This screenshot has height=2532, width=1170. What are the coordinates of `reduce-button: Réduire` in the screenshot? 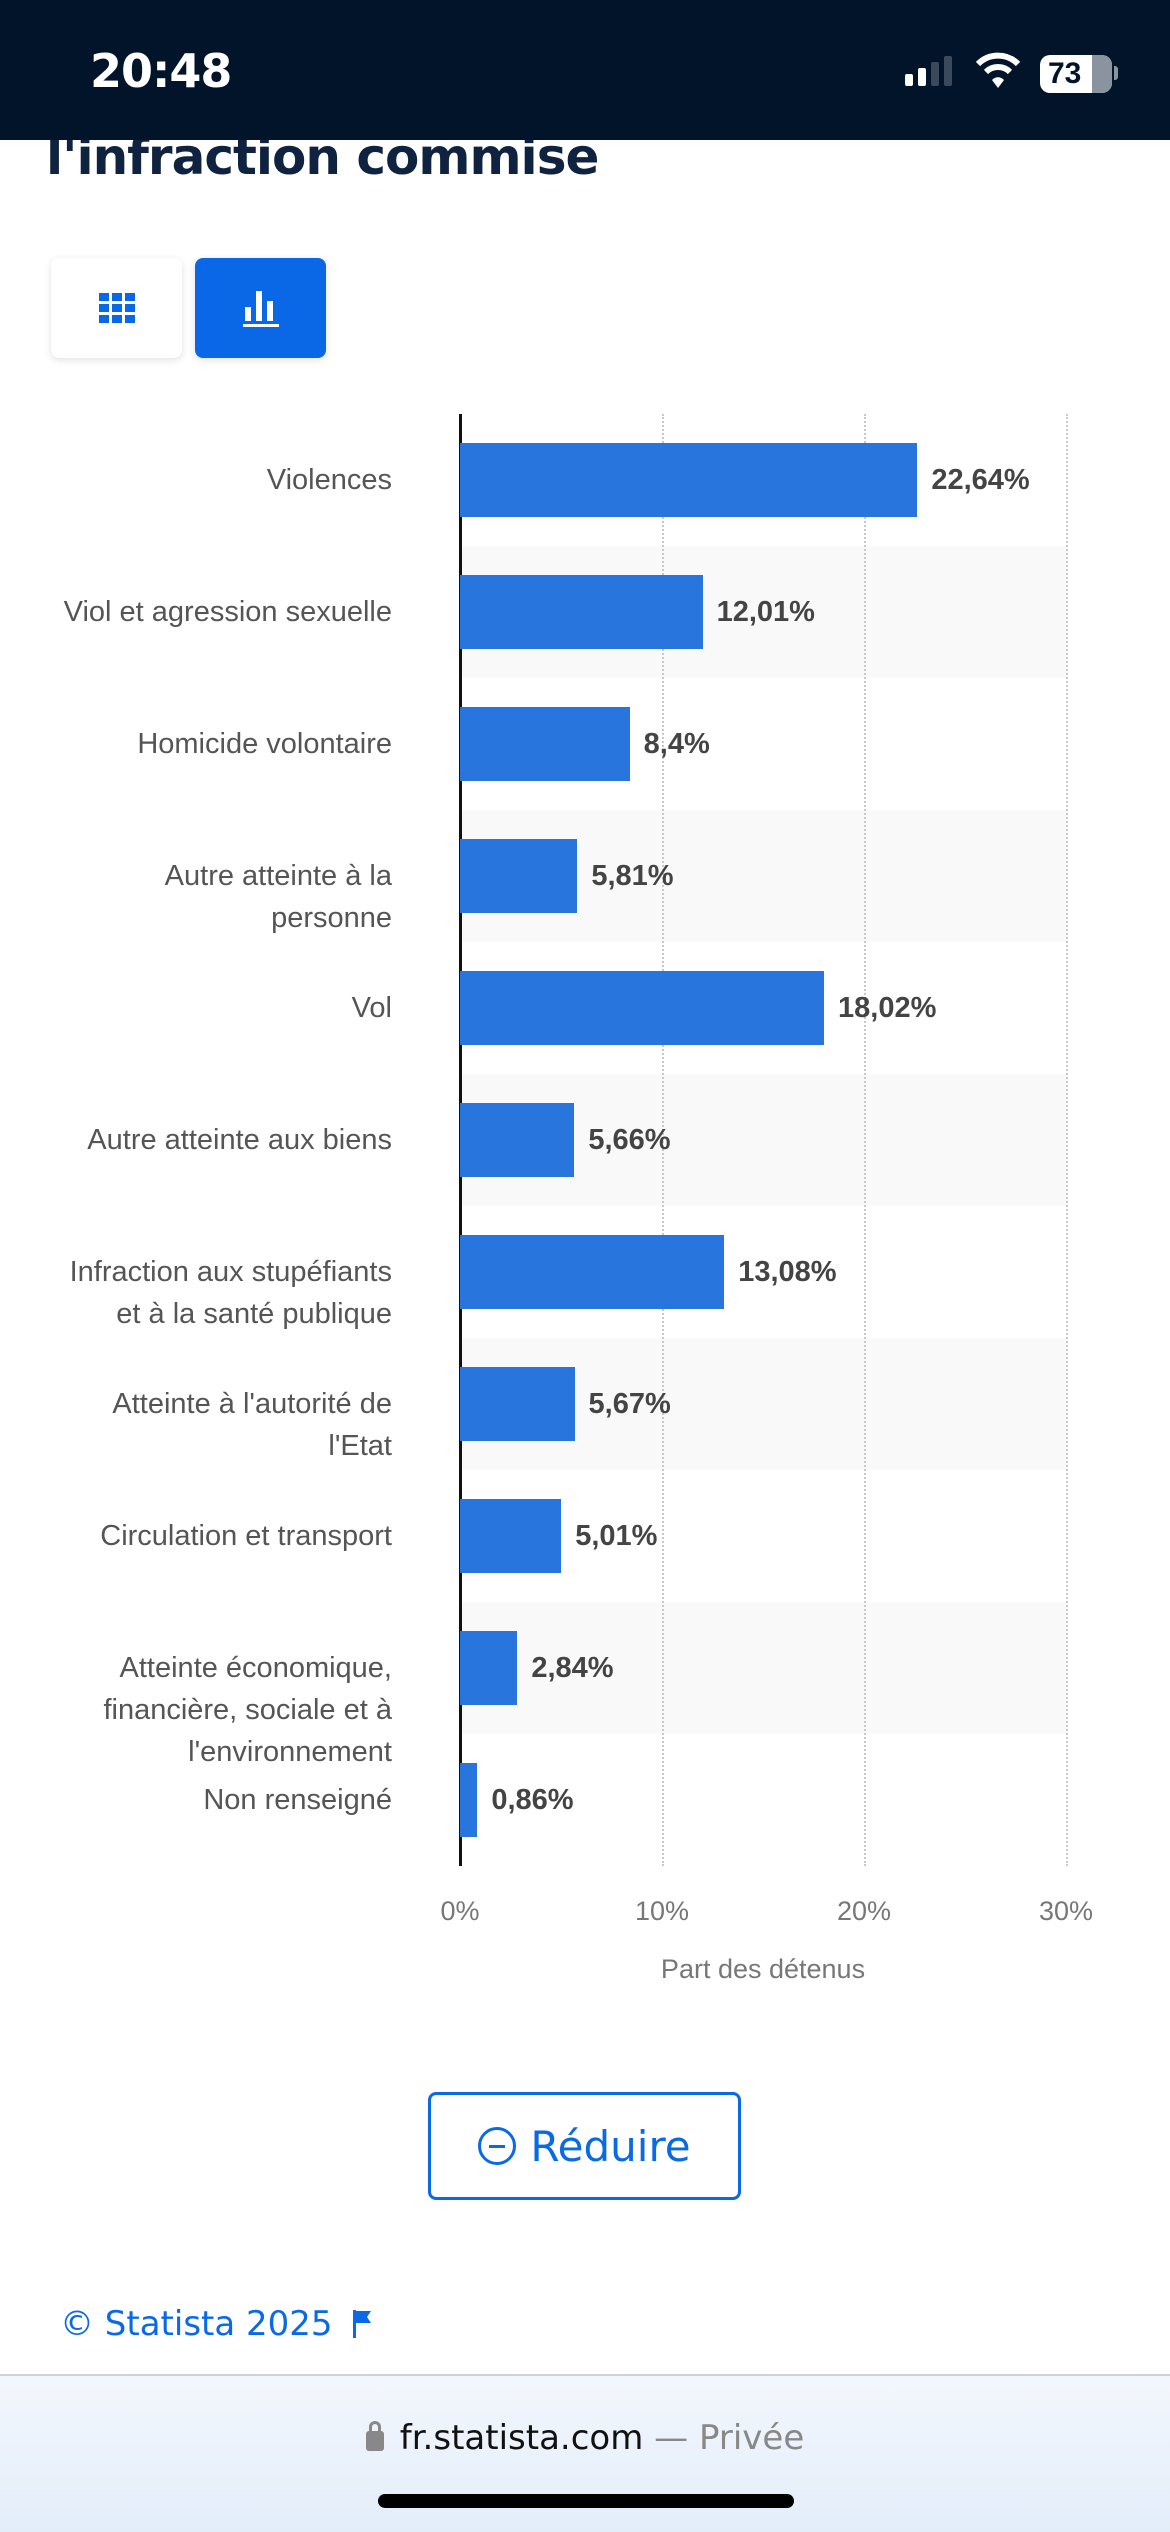 It's located at (584, 2146).